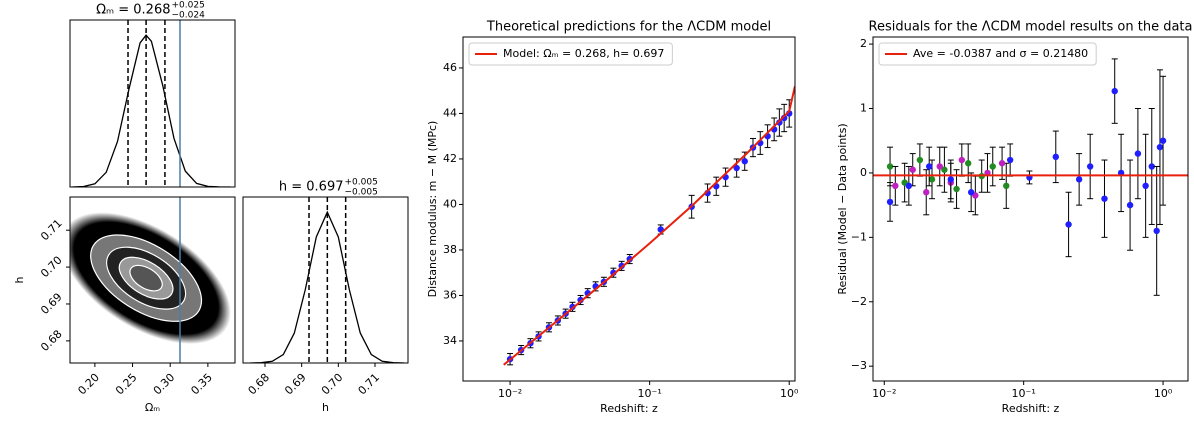 This screenshot has width=1194, height=427. Describe the element at coordinates (863, 108) in the screenshot. I see `y-tick-label: 1` at that location.